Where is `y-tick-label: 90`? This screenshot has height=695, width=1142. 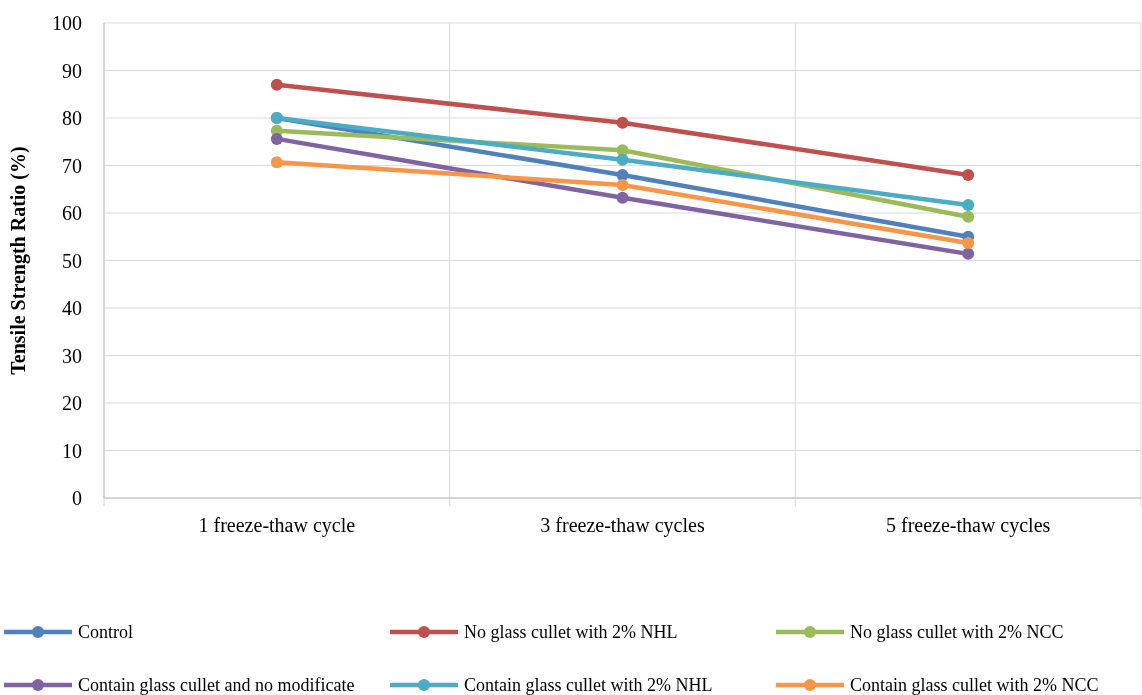 y-tick-label: 90 is located at coordinates (72, 70).